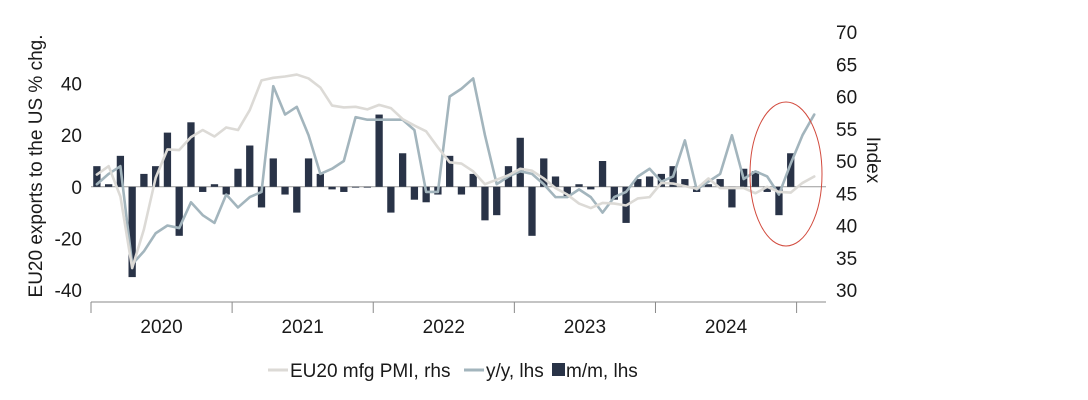  I want to click on x-year-label: 2021, so click(303, 327).